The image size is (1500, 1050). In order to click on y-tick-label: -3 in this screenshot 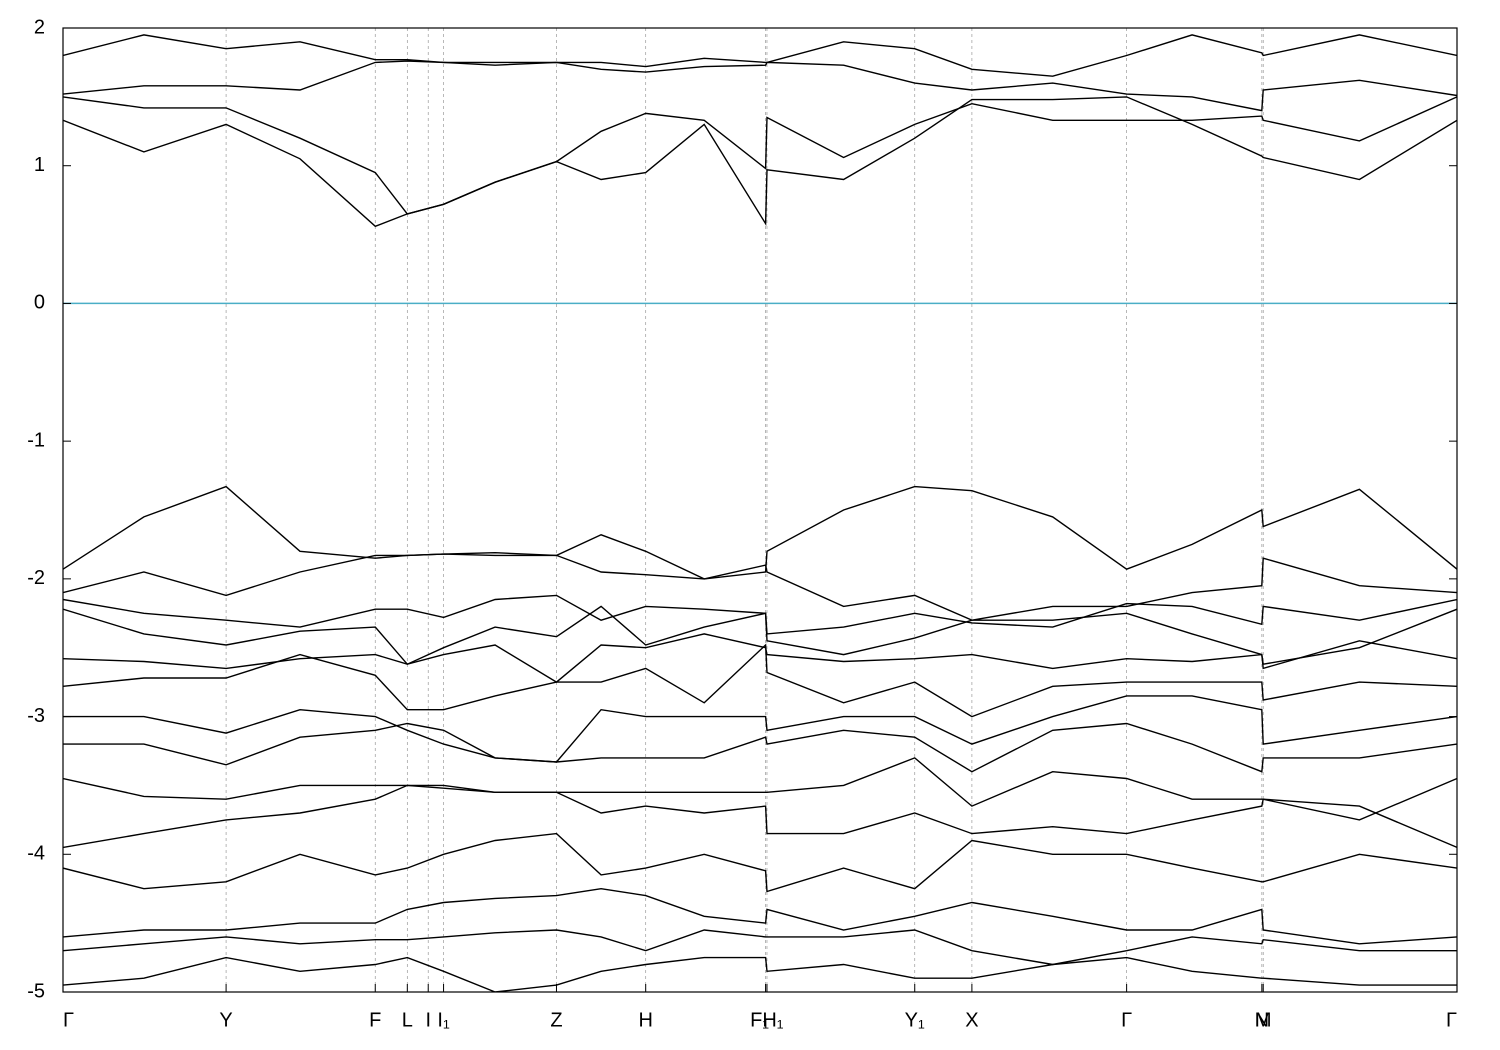, I will do `click(36, 716)`.